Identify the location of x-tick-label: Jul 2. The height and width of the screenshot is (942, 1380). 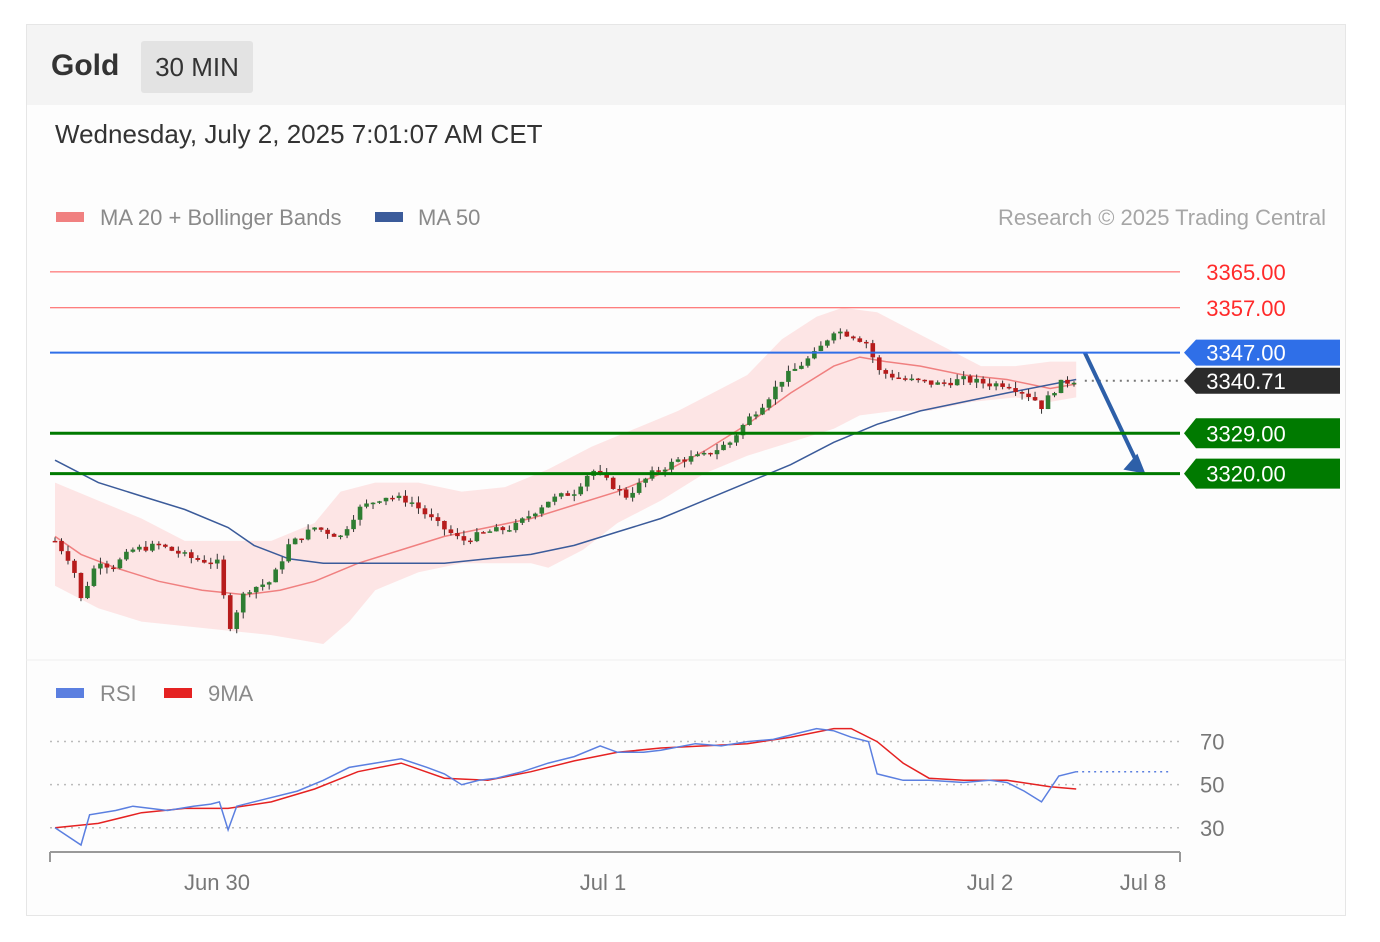
(990, 882).